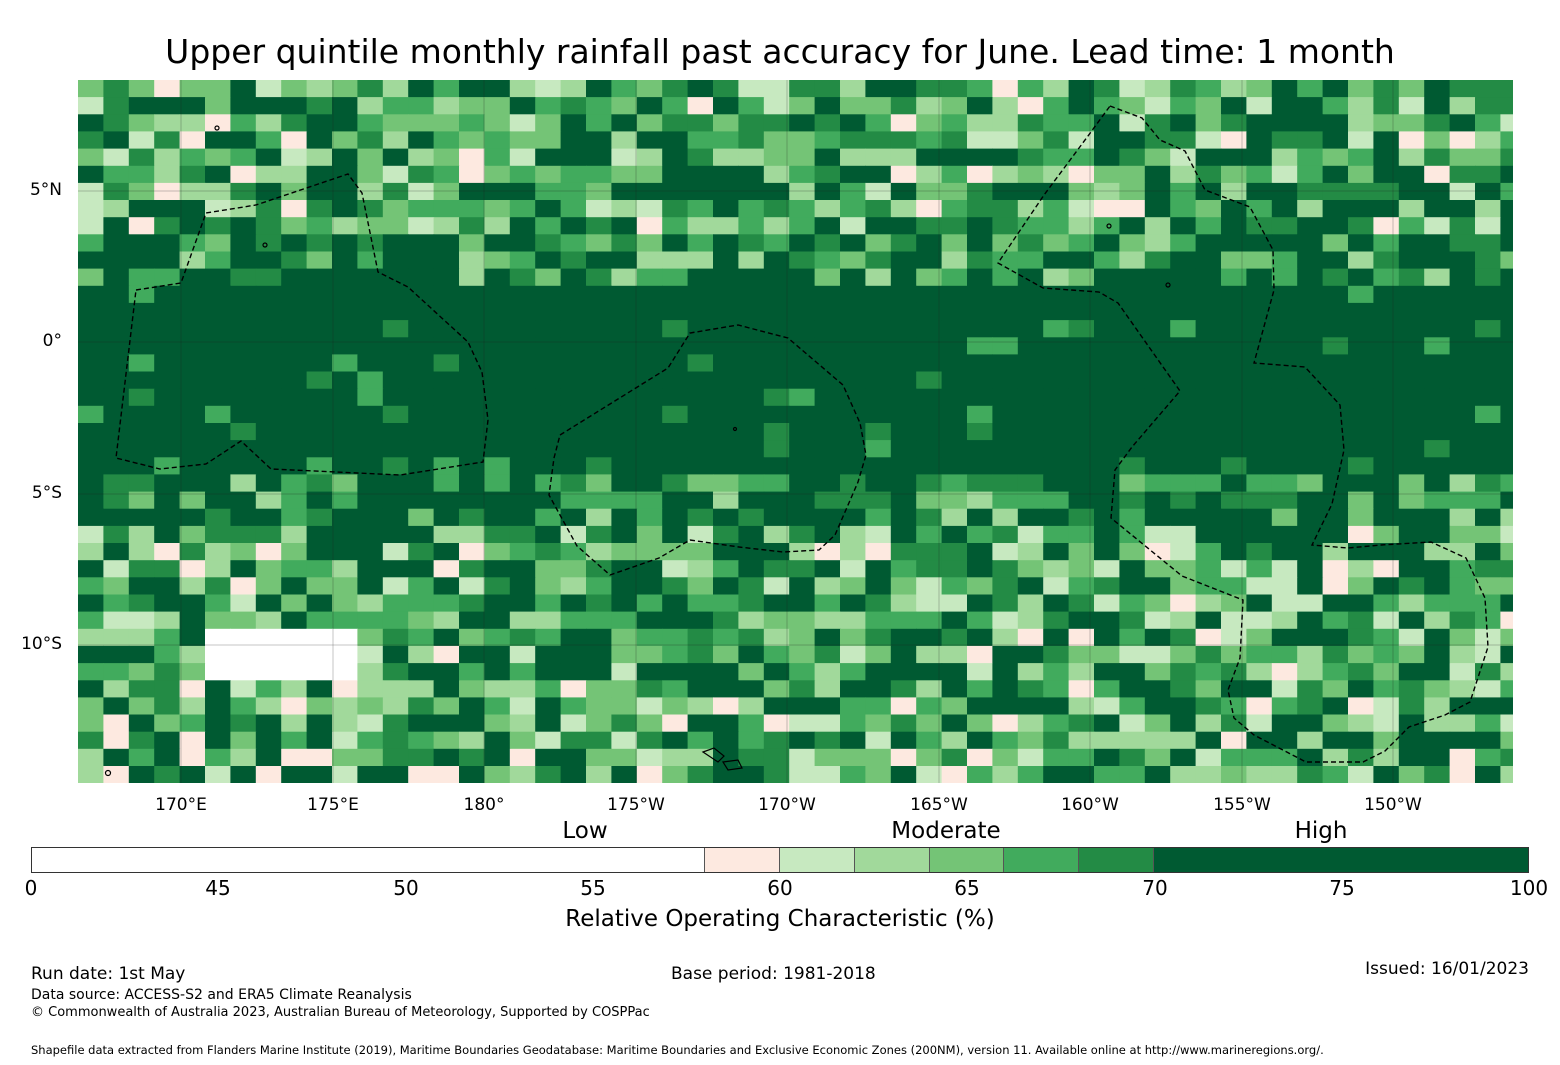 The image size is (1560, 1065). What do you see at coordinates (108, 773) in the screenshot?
I see `island-marker` at bounding box center [108, 773].